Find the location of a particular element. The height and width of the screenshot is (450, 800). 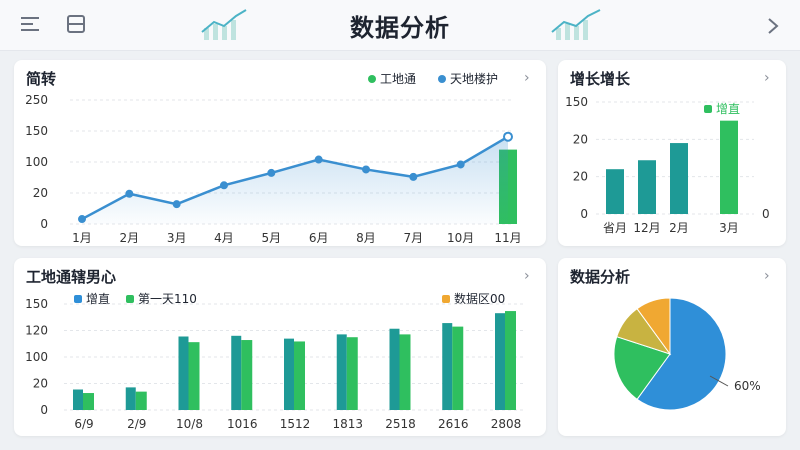

line-card-chevron-icon: › is located at coordinates (527, 78).